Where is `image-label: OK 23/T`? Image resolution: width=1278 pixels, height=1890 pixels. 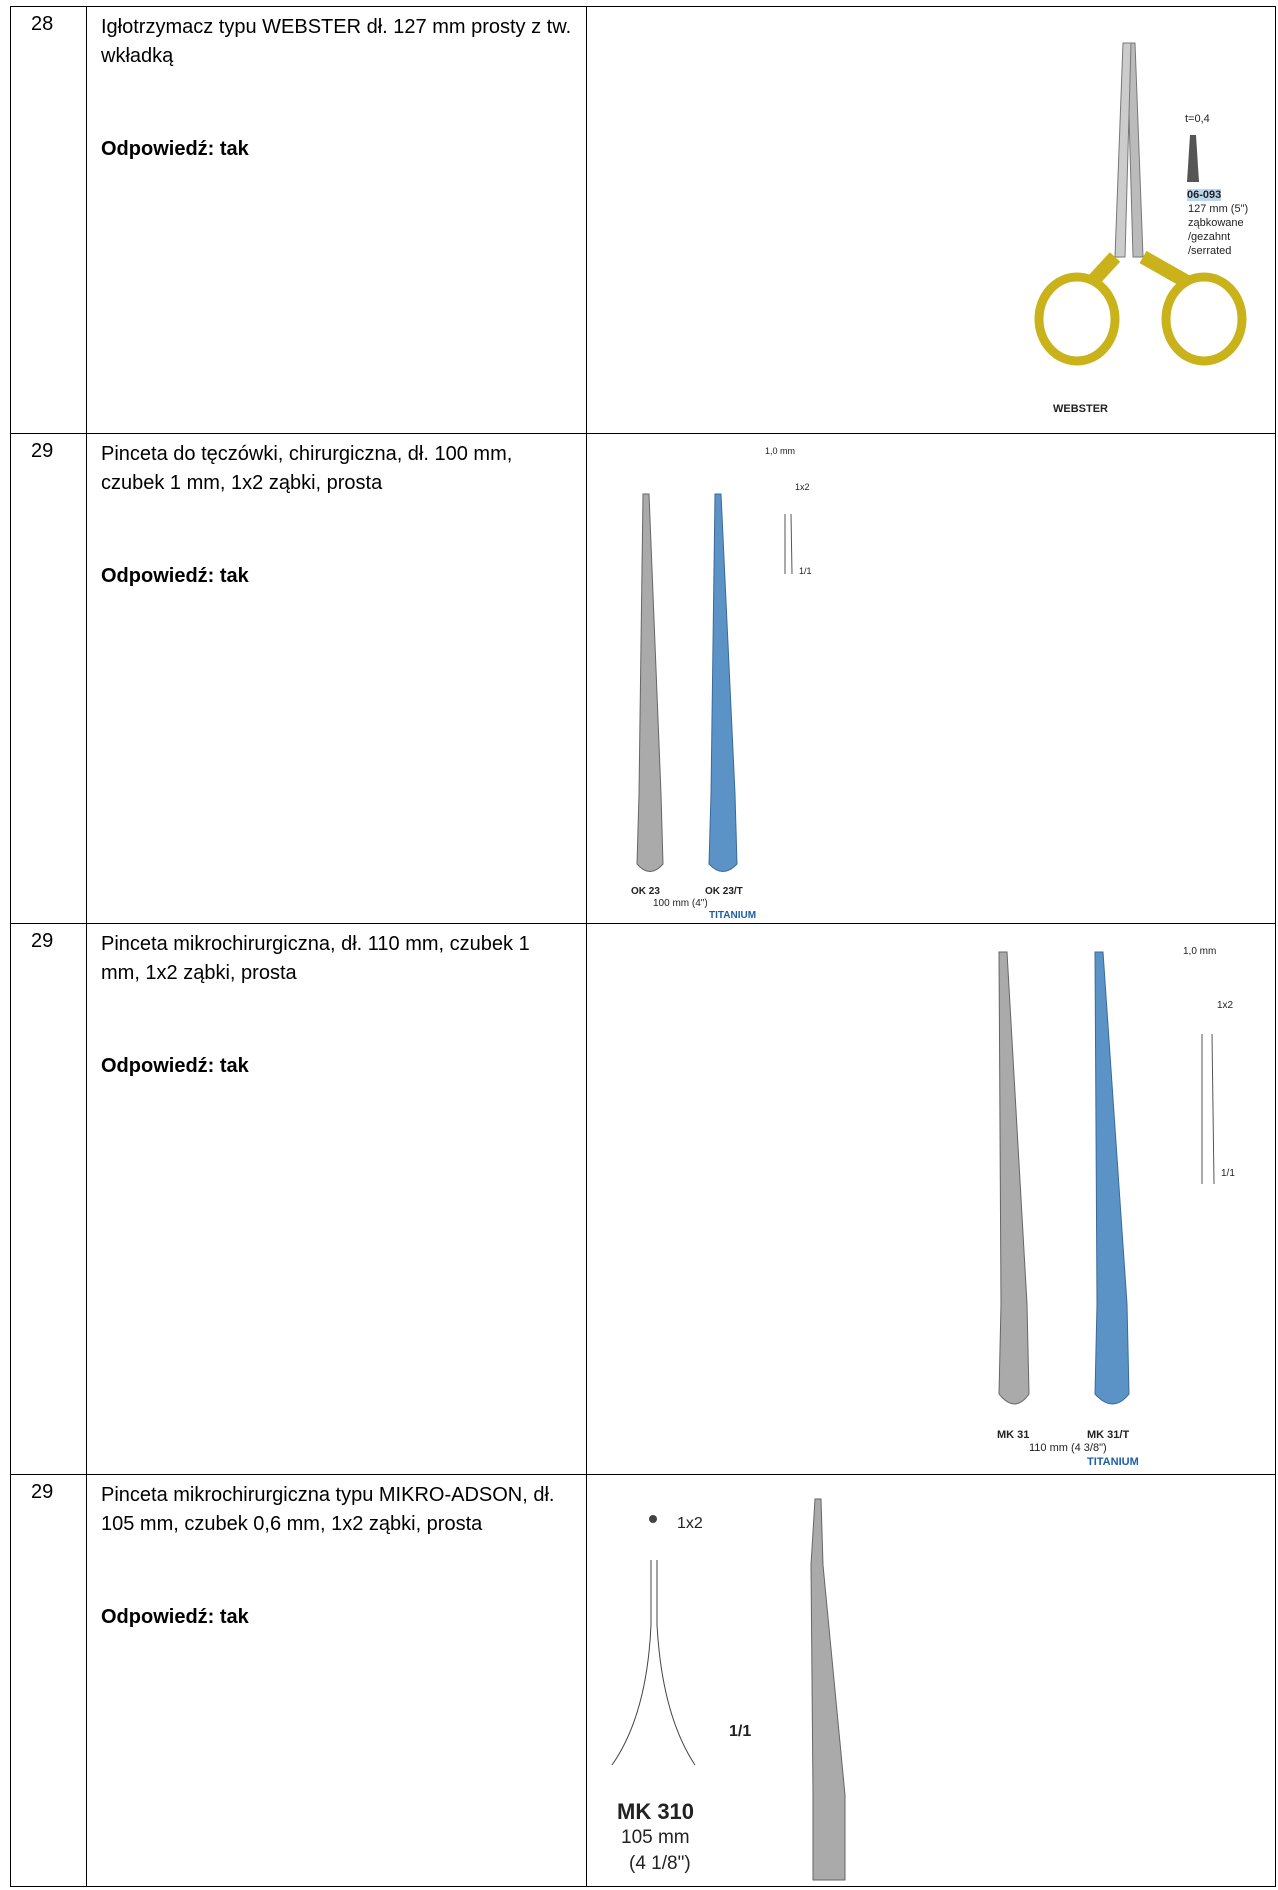 image-label: OK 23/T is located at coordinates (724, 891).